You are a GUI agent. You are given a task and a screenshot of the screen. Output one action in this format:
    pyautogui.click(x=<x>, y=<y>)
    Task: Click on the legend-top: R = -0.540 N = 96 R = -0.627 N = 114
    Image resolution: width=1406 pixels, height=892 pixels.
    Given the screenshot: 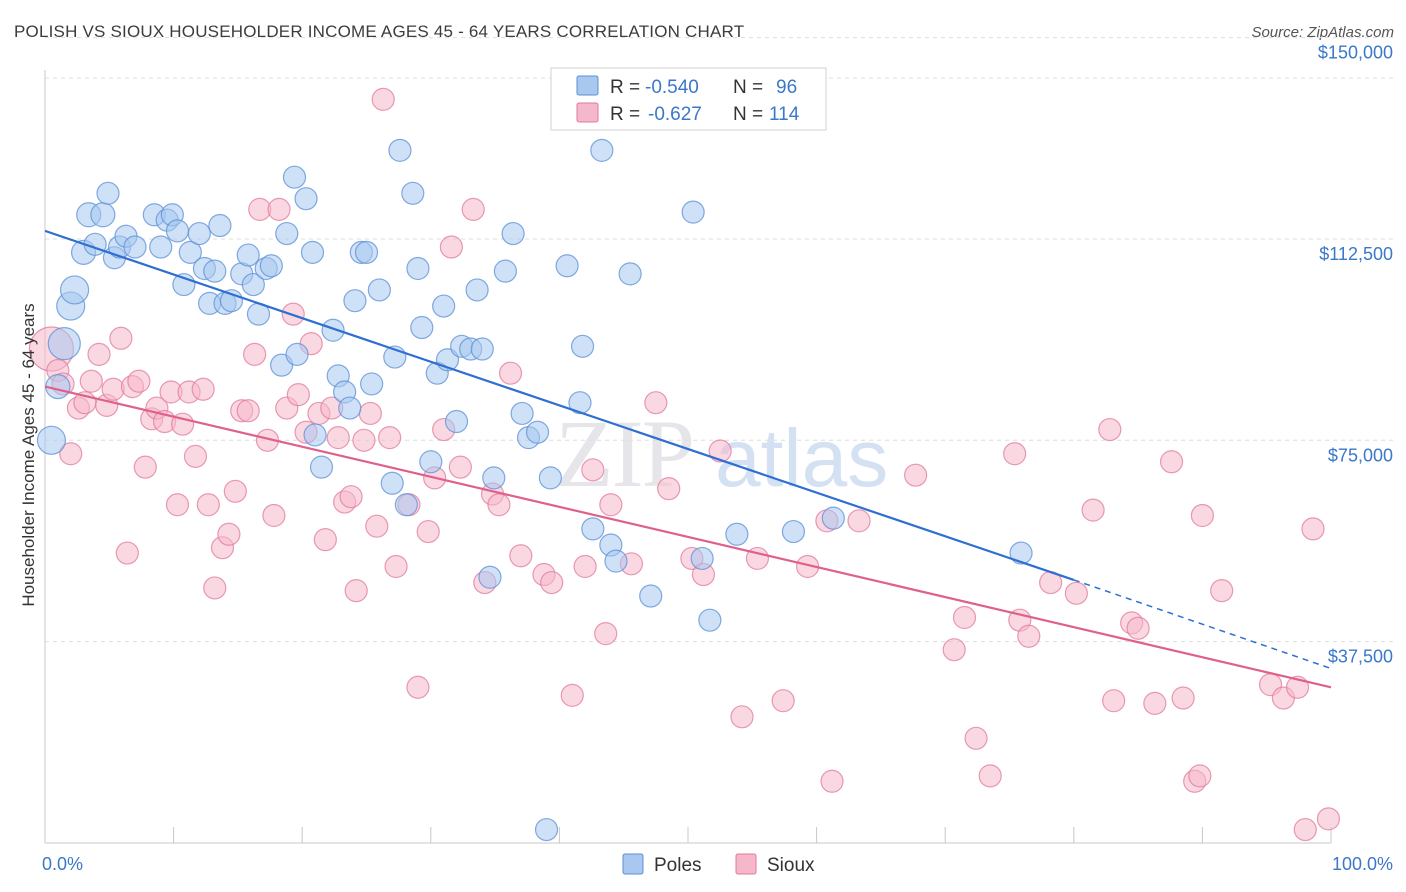 What is the action you would take?
    pyautogui.click(x=688, y=99)
    